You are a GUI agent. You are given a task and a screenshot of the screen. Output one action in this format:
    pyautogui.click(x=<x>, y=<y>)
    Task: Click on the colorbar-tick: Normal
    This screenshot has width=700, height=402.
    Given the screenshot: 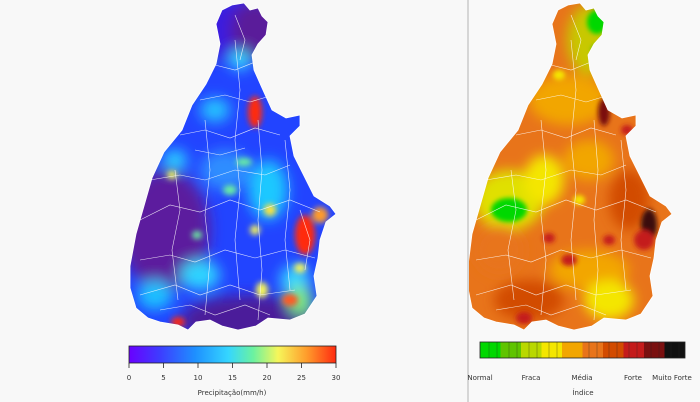 What is the action you would take?
    pyautogui.click(x=480, y=378)
    